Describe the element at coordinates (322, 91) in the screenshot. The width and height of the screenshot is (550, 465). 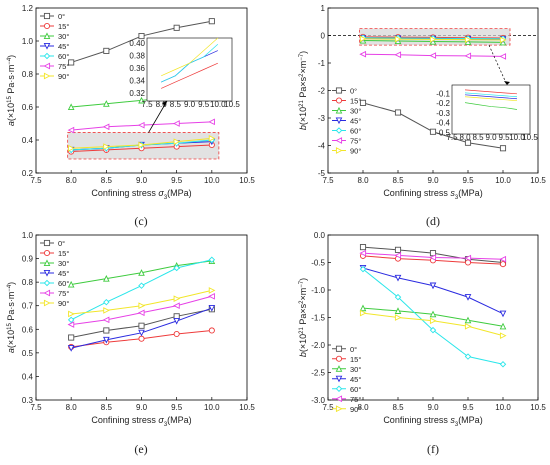
I see `y-tick-label: -2` at that location.